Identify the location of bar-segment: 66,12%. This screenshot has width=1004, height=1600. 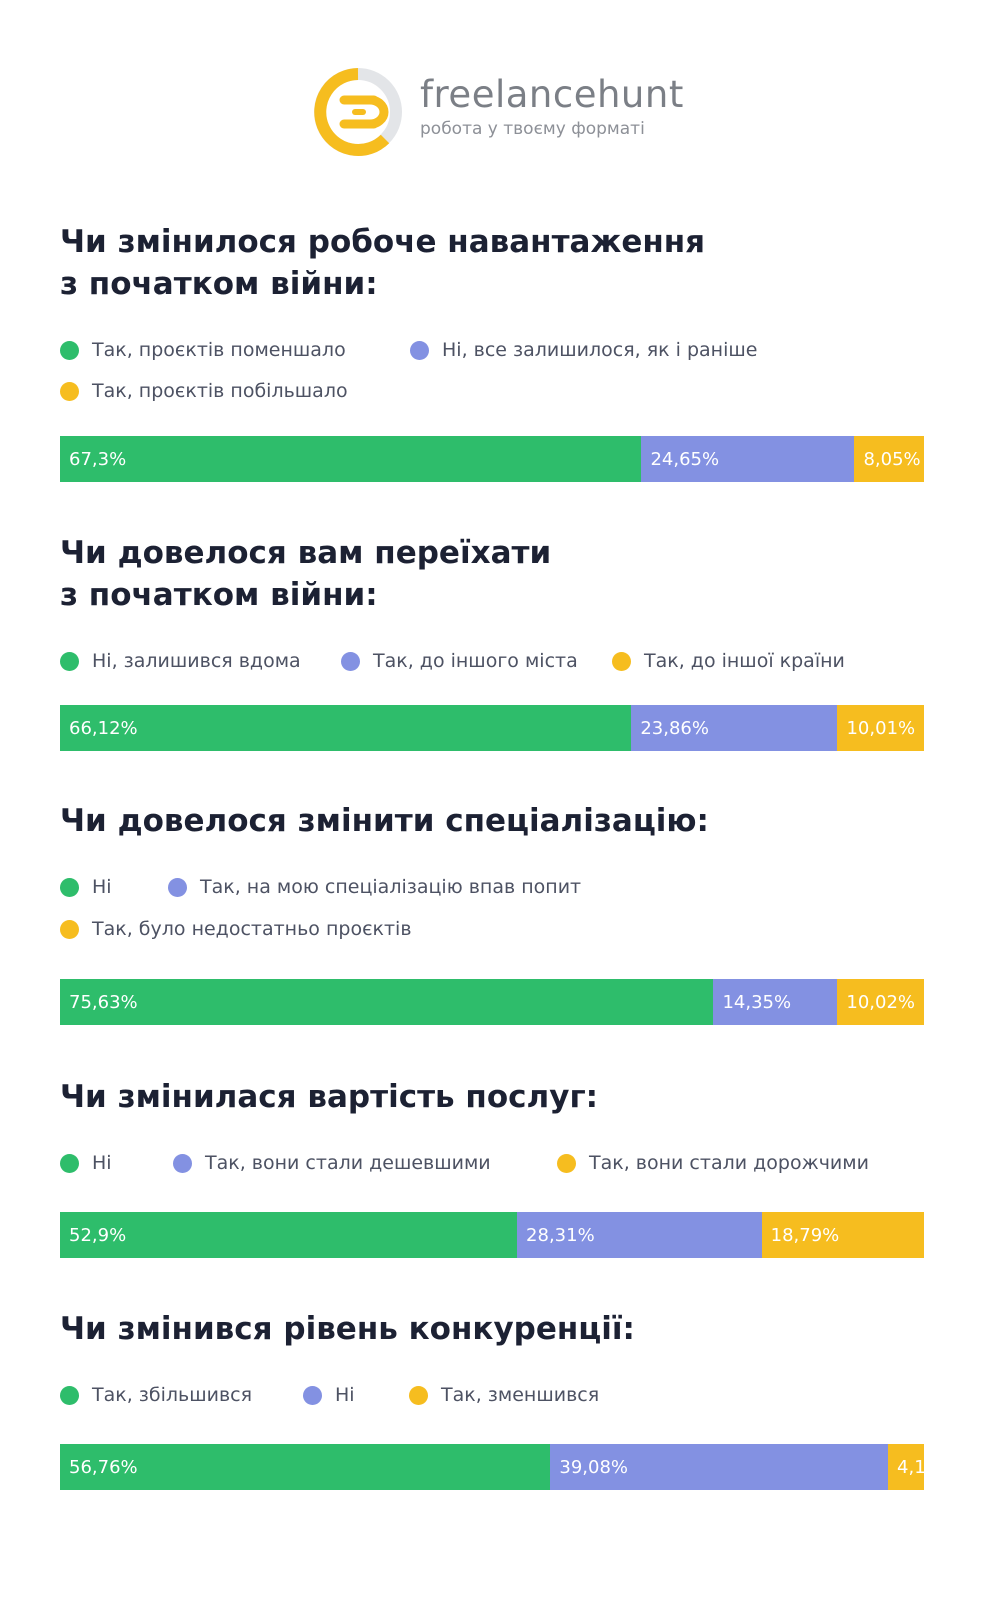
(346, 728).